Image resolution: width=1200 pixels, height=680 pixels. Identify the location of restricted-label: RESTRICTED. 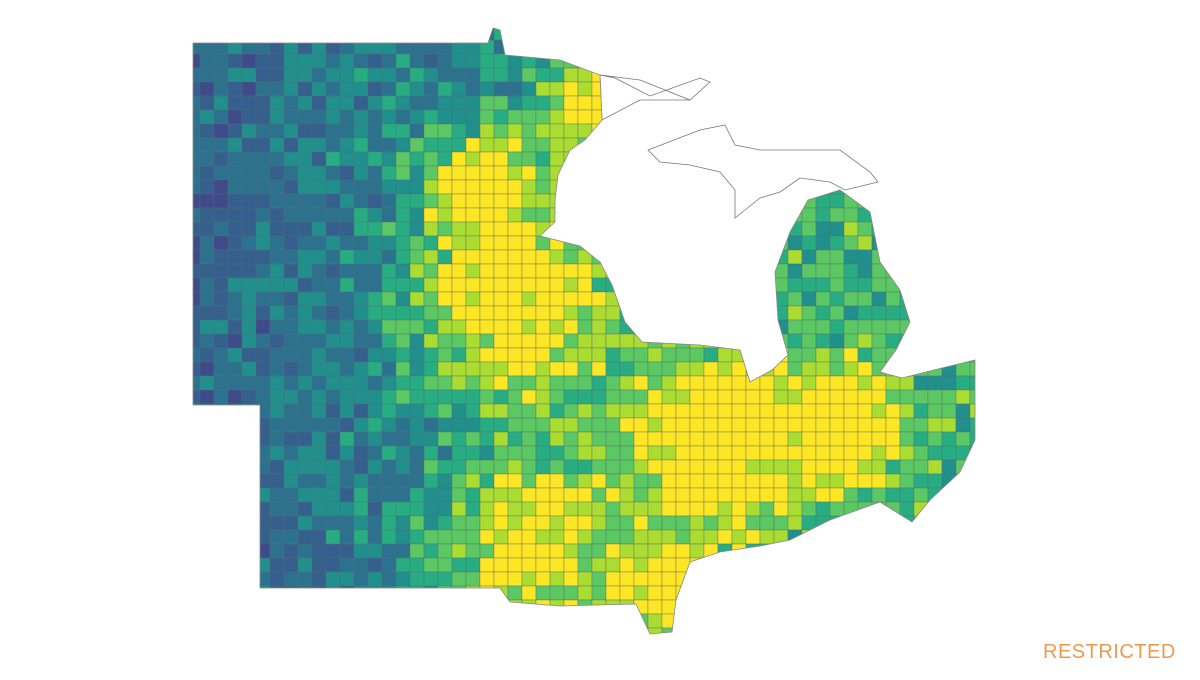
(1109, 652).